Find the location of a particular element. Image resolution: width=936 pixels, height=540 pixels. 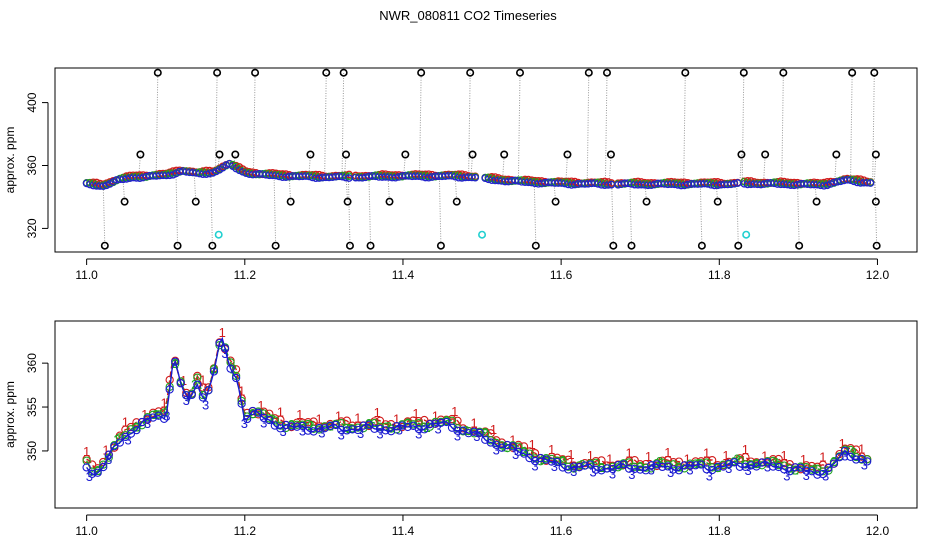

y-tick-label: 350 is located at coordinates (32, 451).